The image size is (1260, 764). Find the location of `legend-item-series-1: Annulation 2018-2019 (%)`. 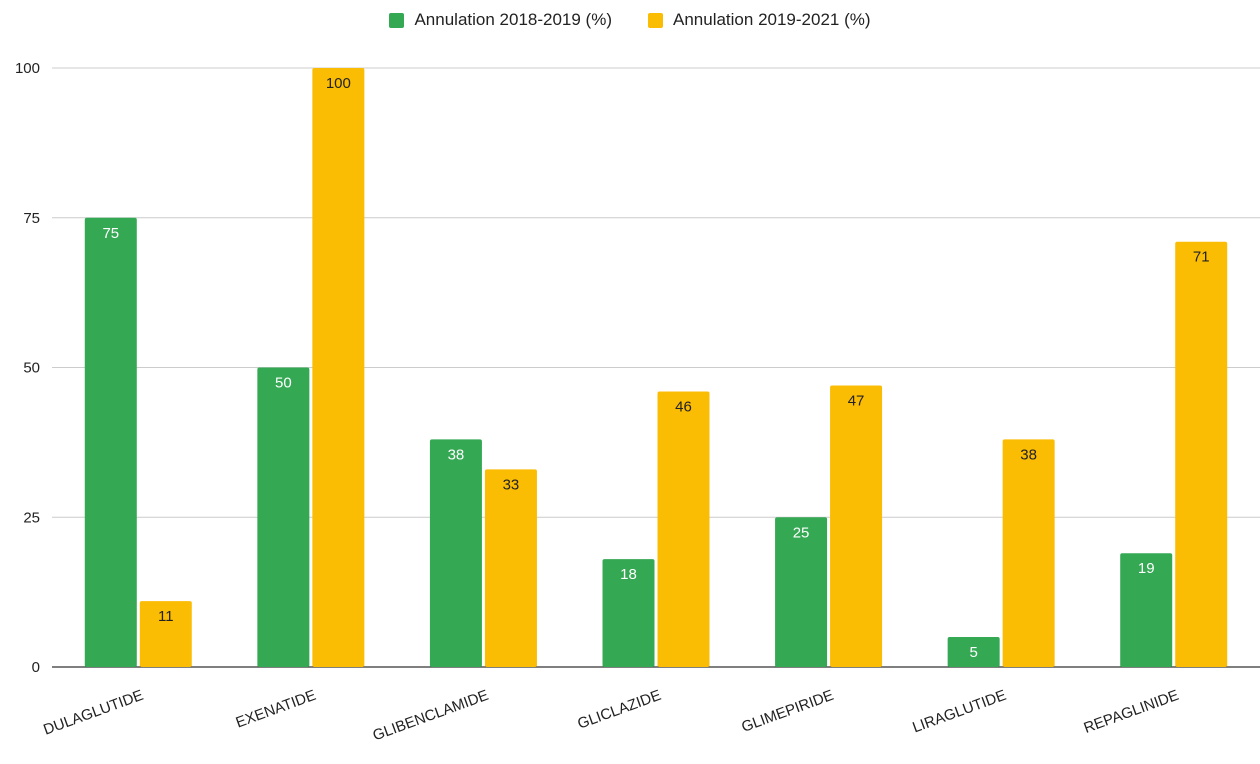

legend-item-series-1: Annulation 2018-2019 (%) is located at coordinates (500, 20).